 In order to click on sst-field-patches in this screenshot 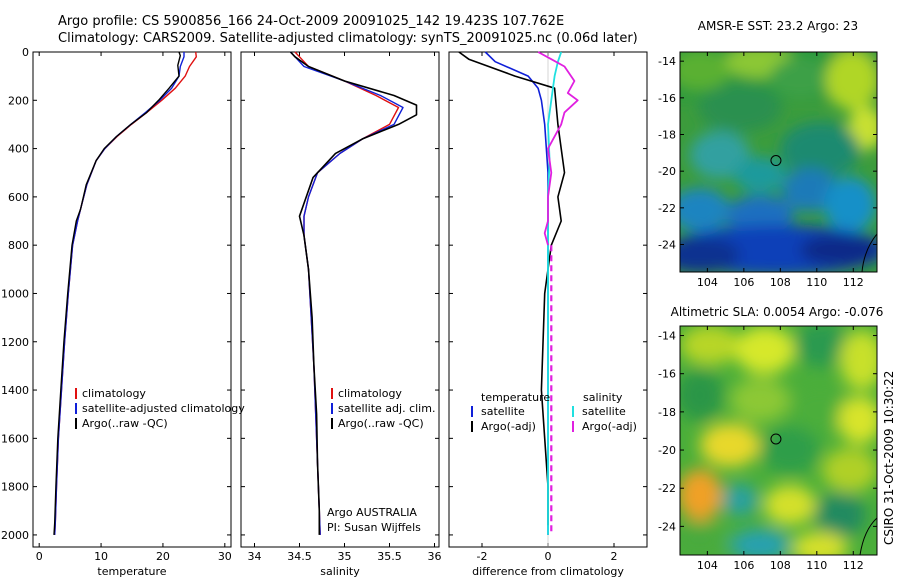, I will do `click(778, 162)`.